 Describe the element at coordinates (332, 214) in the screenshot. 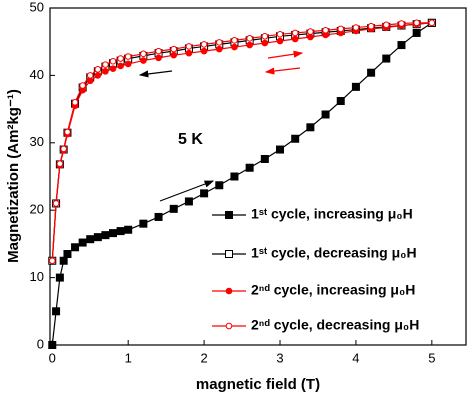

I see `legend-label: 1ˢᵗ cycle, increasing μ₀H` at that location.